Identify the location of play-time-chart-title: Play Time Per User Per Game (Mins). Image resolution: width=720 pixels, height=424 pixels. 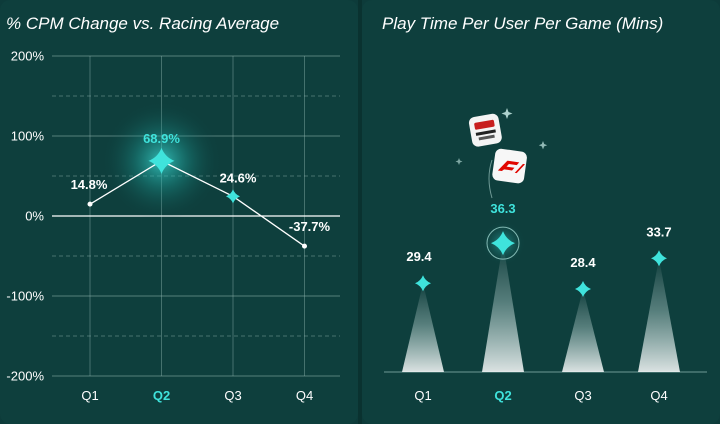
(523, 23).